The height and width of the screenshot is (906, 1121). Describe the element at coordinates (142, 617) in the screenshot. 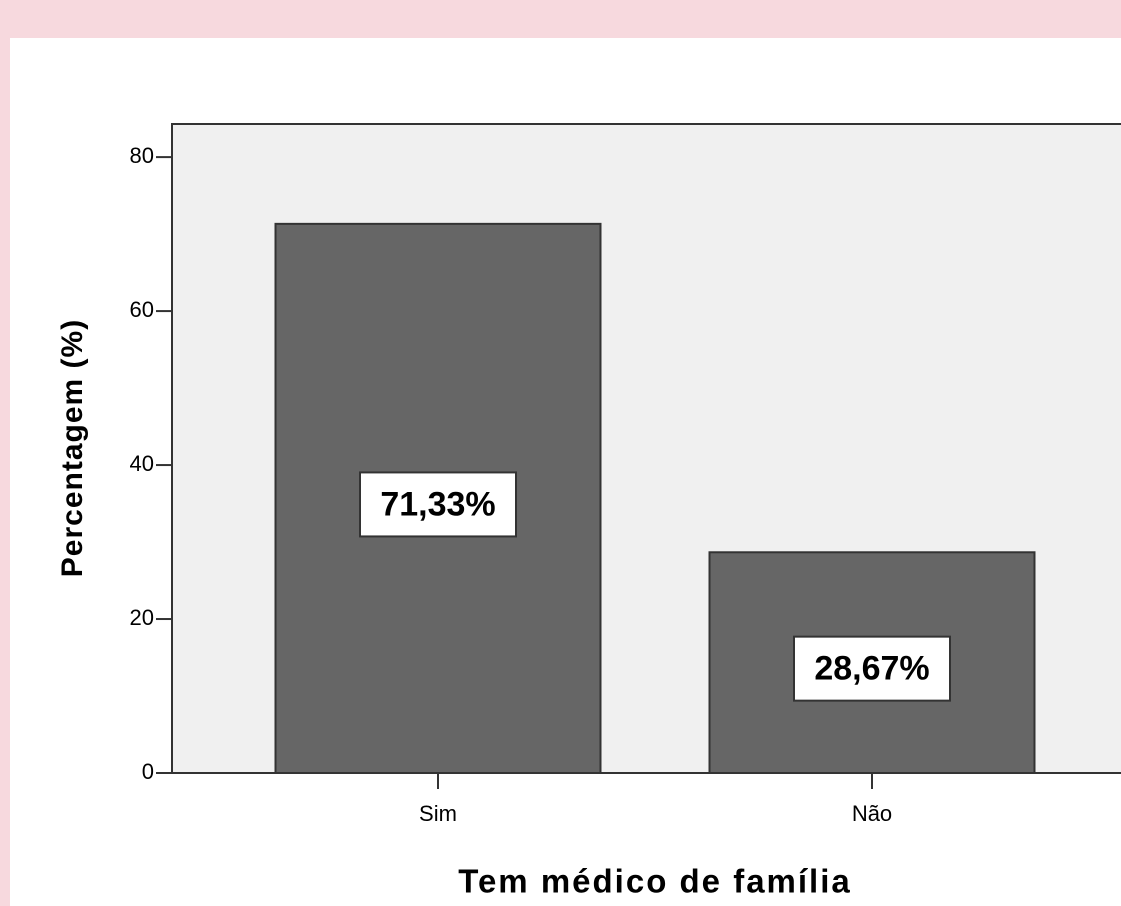

I see `y-tick-label: 20` at that location.